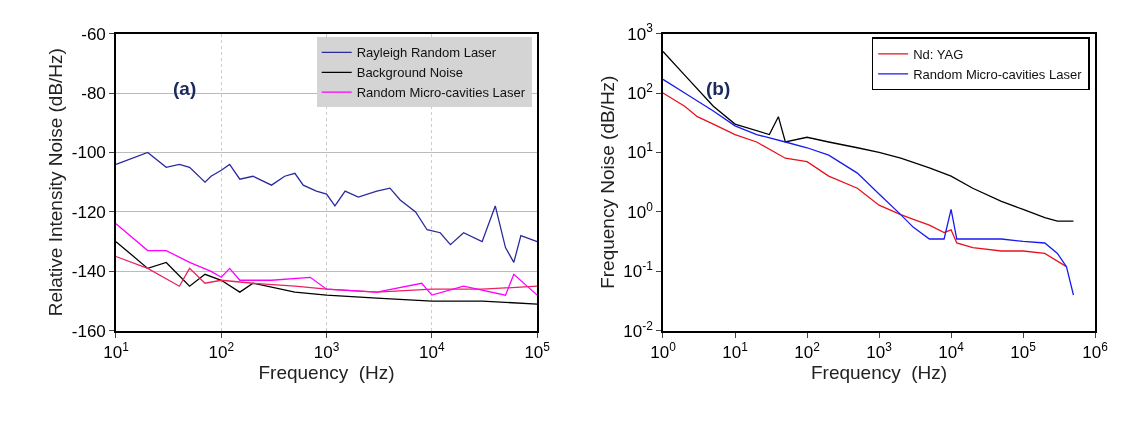 This screenshot has width=1140, height=428. I want to click on y-tick-label: 10$^{1}$, so click(640, 151).